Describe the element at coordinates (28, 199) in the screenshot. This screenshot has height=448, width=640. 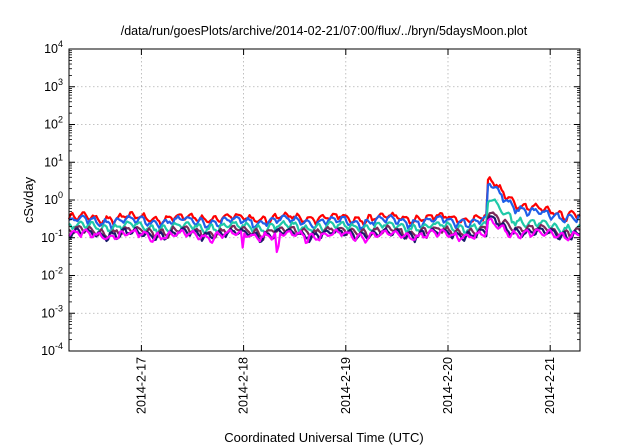
I see `y-axis-label: cSv/day` at that location.